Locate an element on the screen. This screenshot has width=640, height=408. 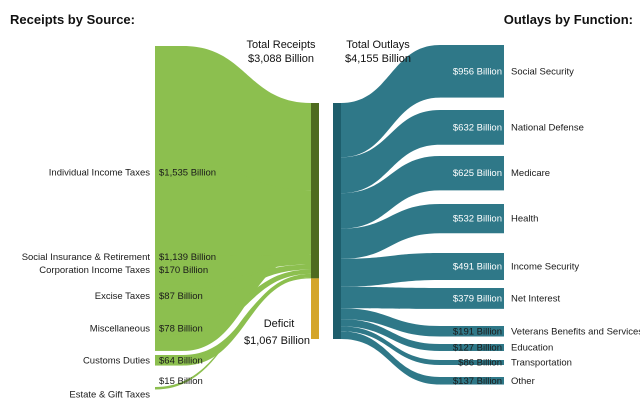
receipt-value-customs-duties: $64 Billion is located at coordinates (181, 360).